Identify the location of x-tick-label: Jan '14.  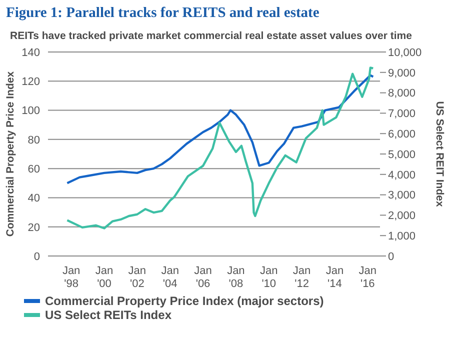
(335, 277).